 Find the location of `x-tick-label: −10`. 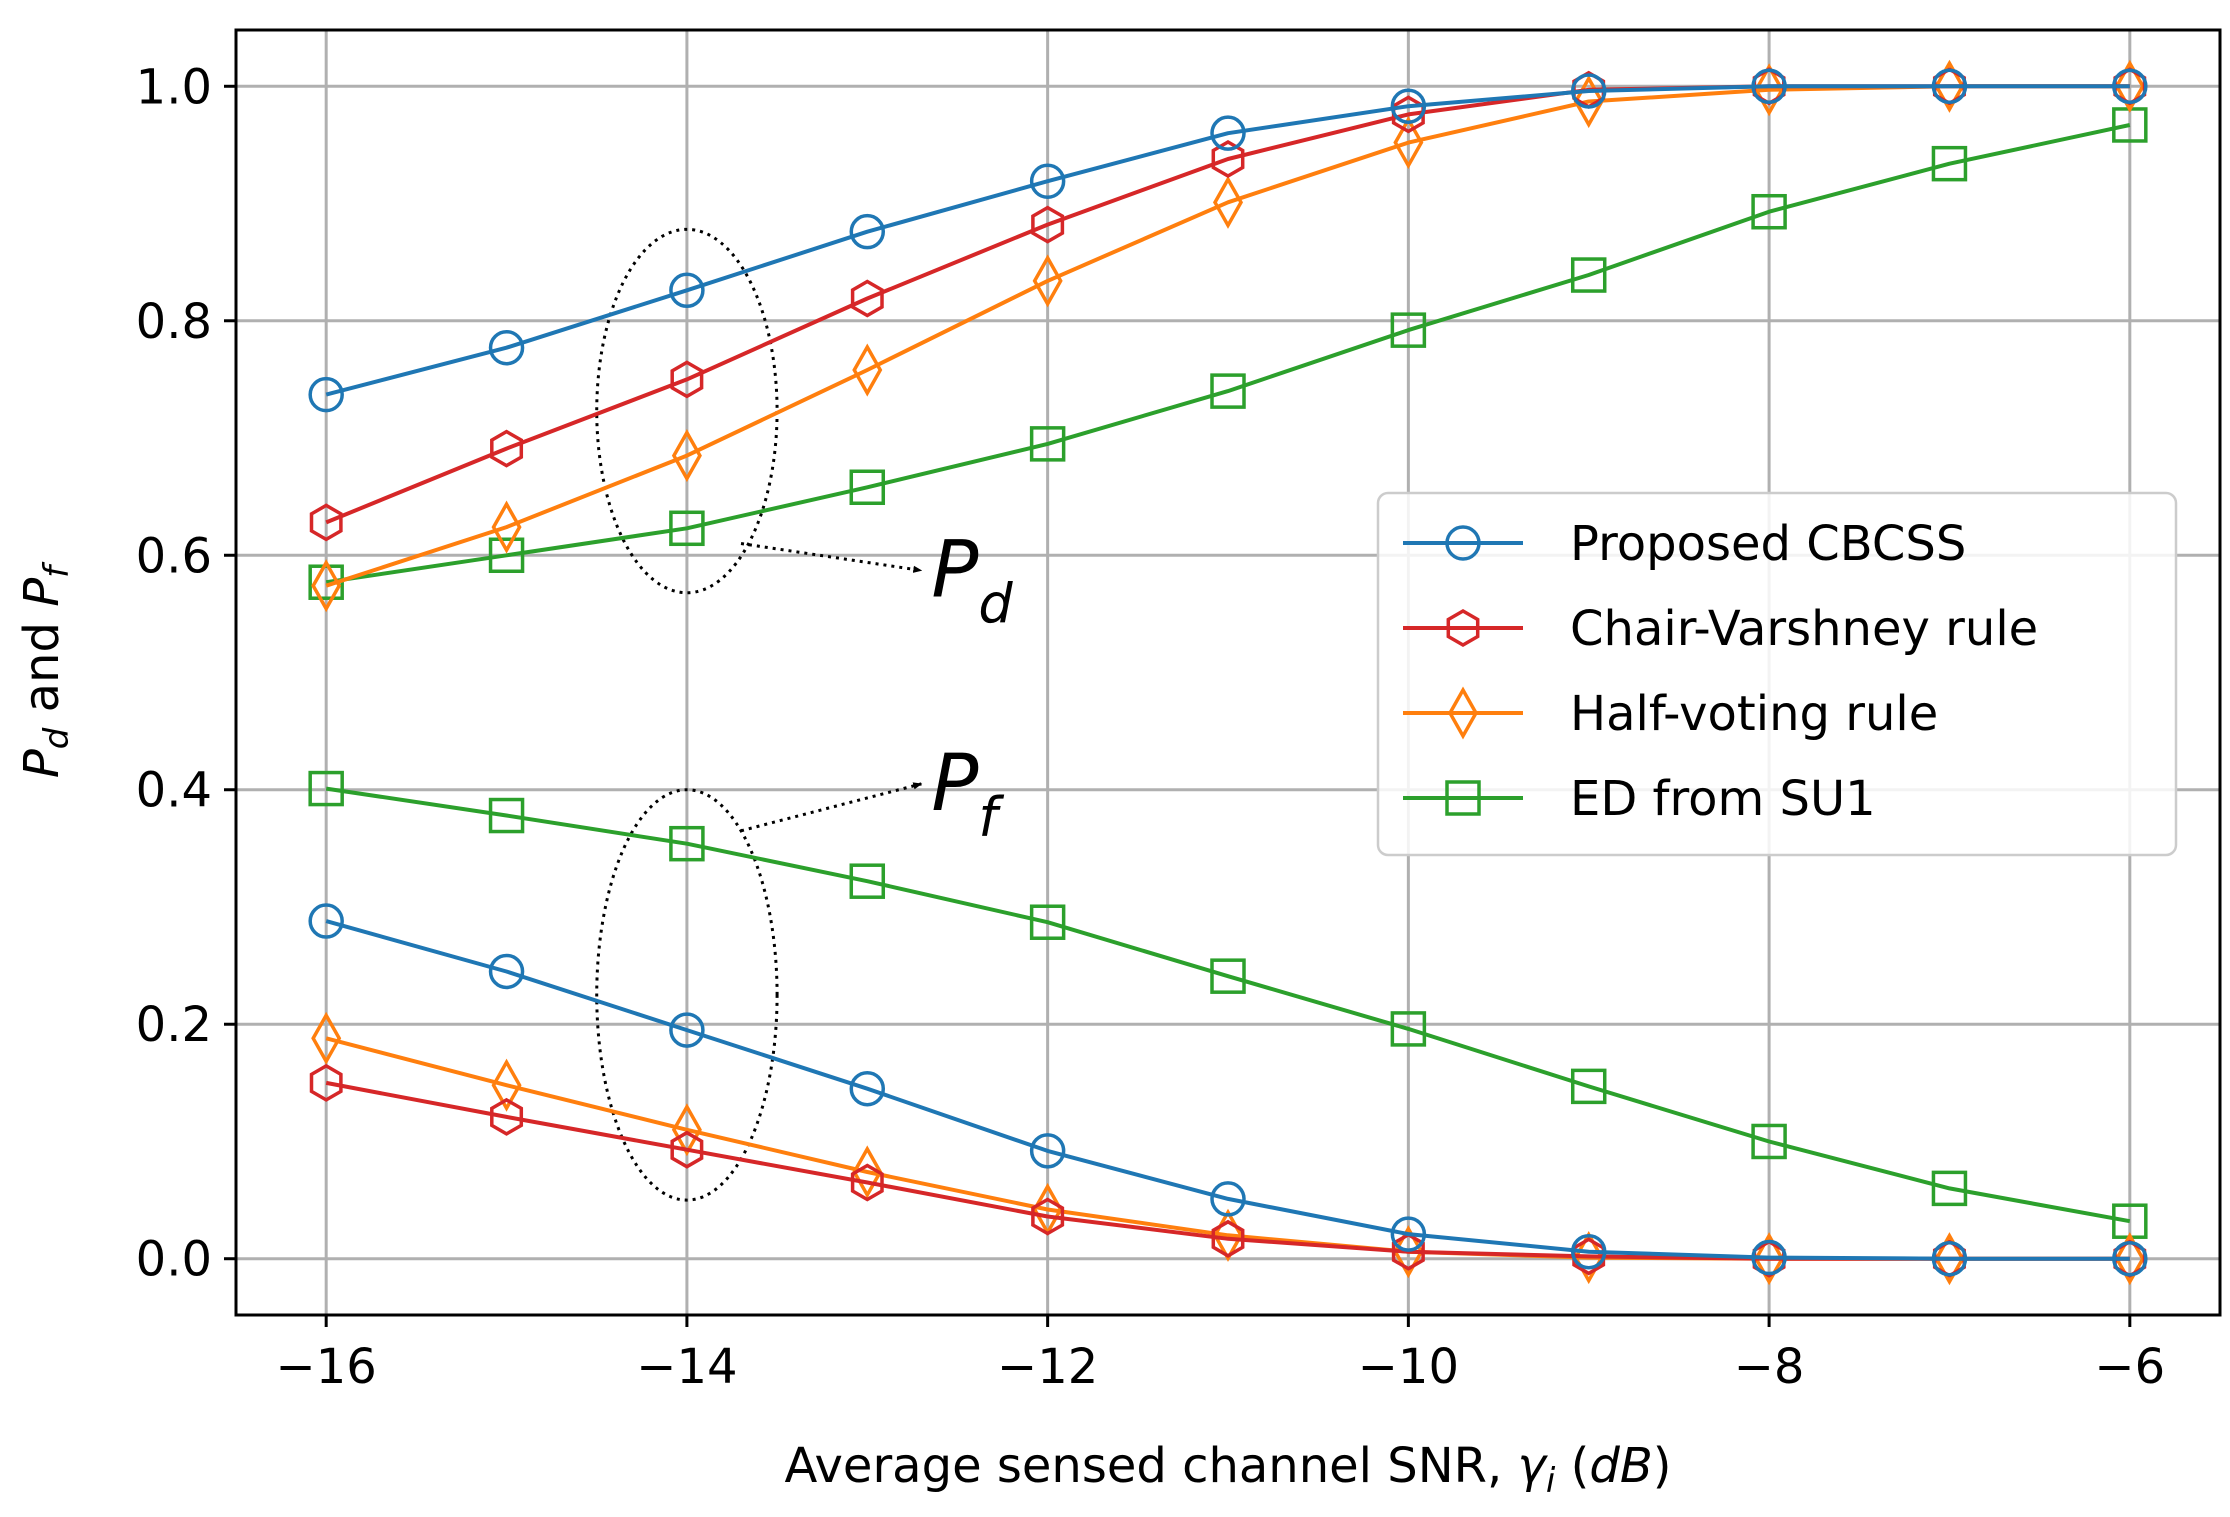

x-tick-label: −10 is located at coordinates (1408, 1367).